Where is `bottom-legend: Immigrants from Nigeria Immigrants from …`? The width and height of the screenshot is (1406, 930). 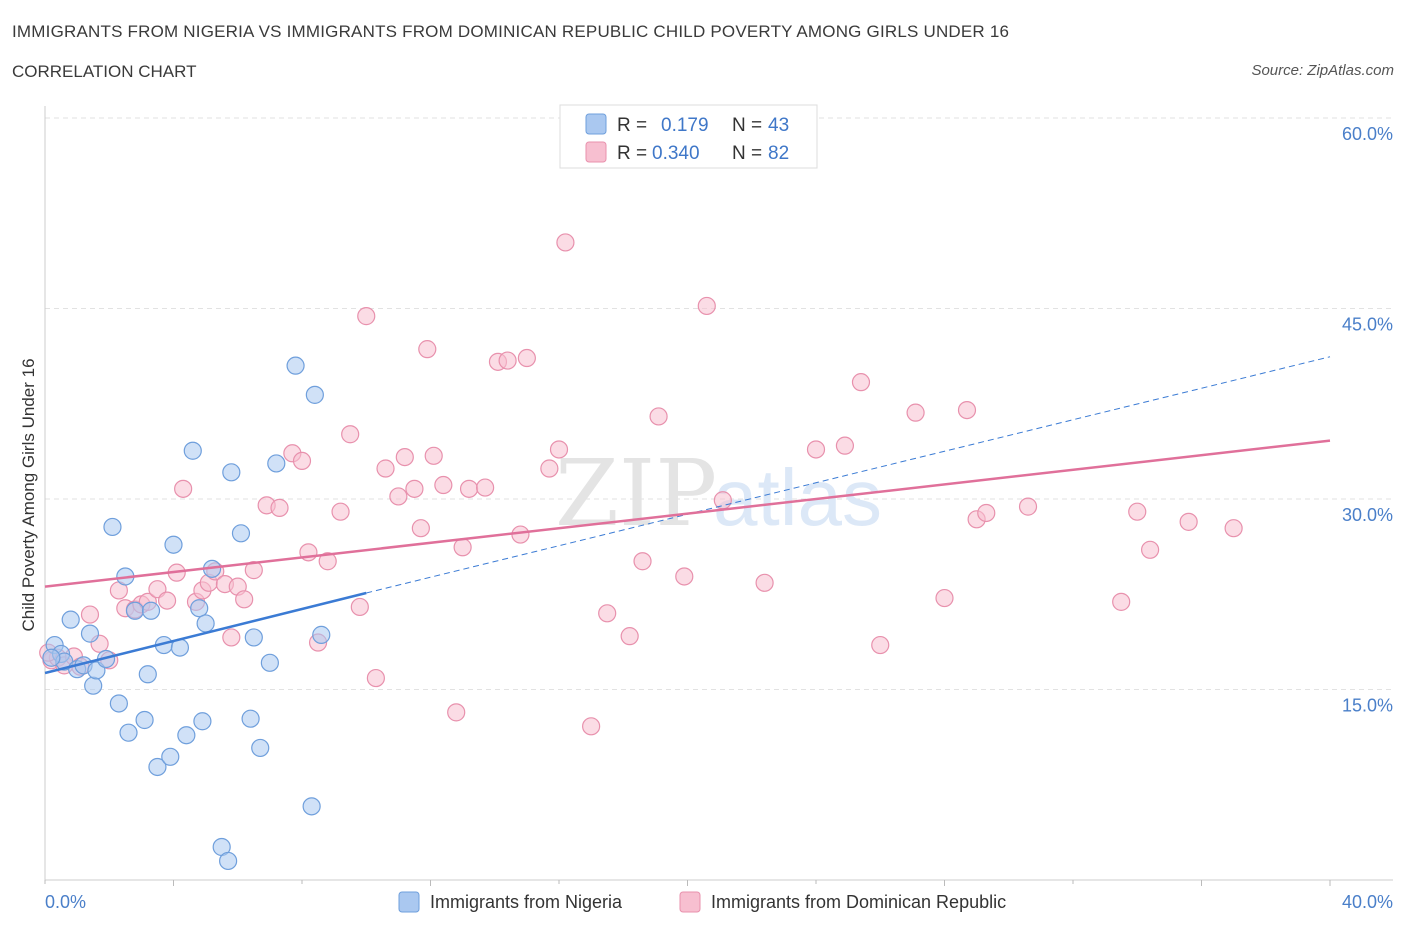 bottom-legend: Immigrants from Nigeria Immigrants from … is located at coordinates (702, 902).